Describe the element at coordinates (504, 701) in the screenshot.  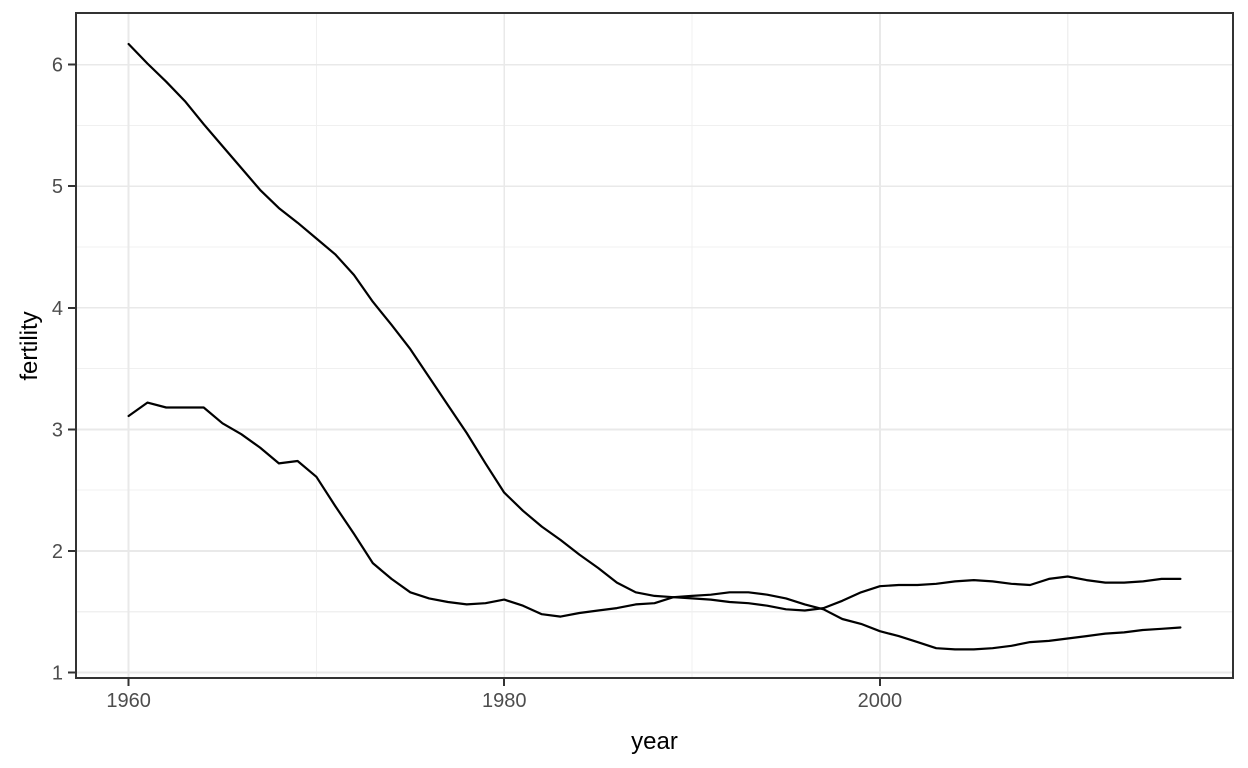
I see `x-tick-label: 1980` at that location.